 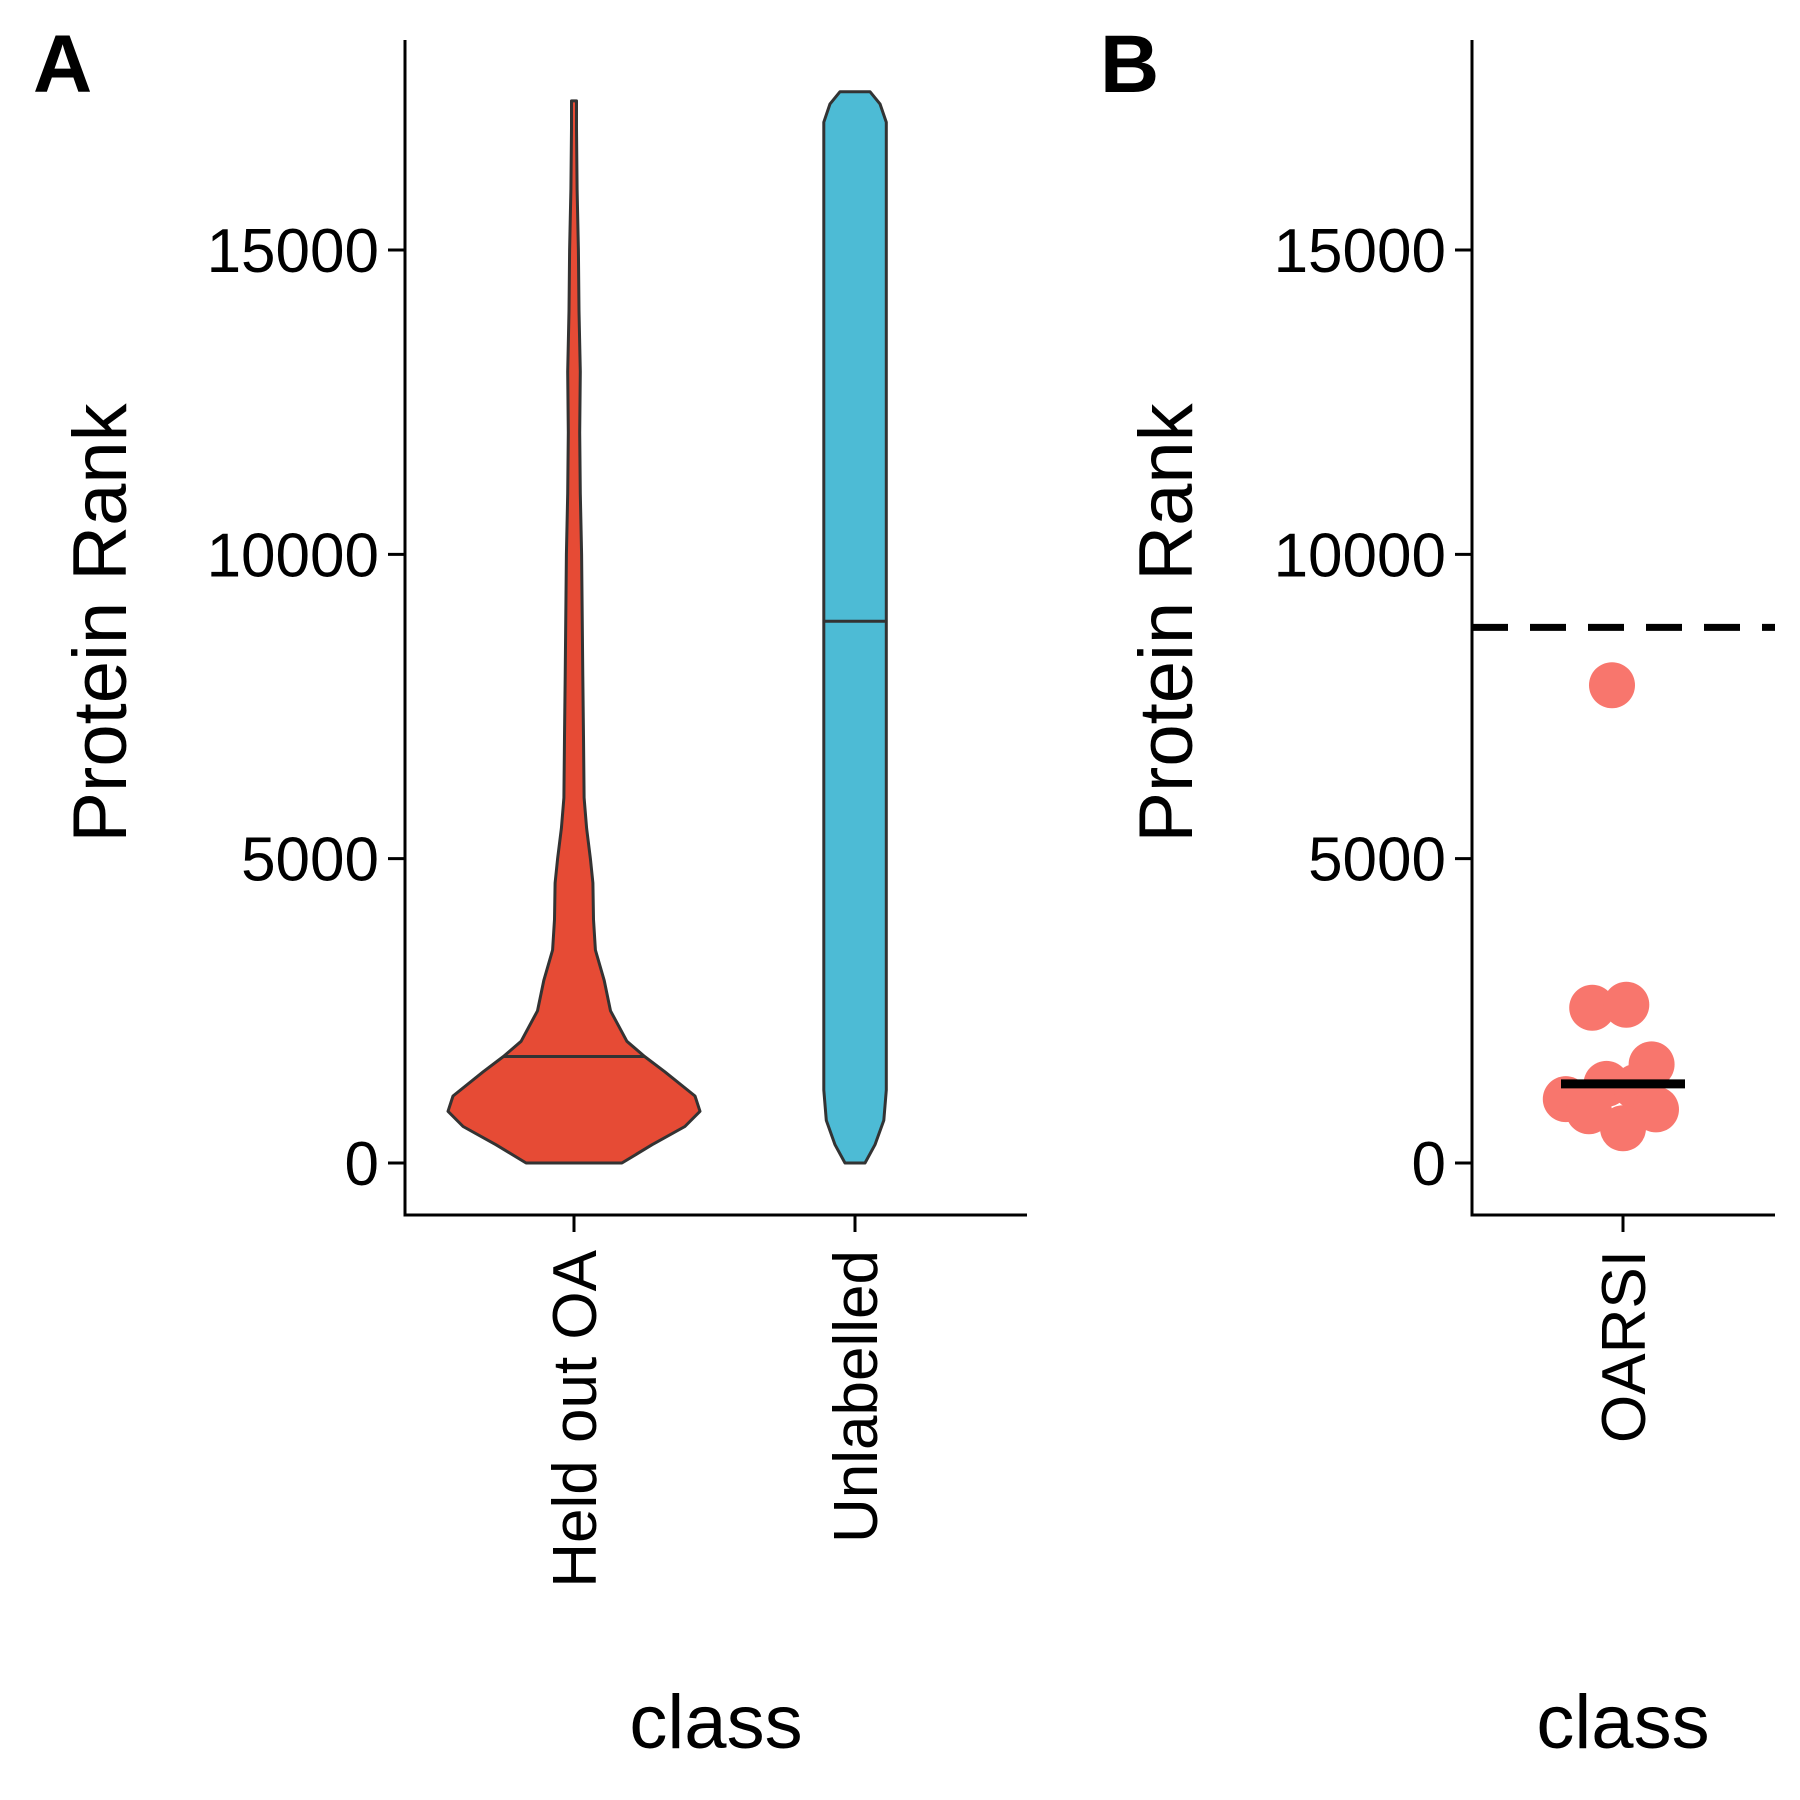 I want to click on panel-a-violins, so click(x=667, y=627).